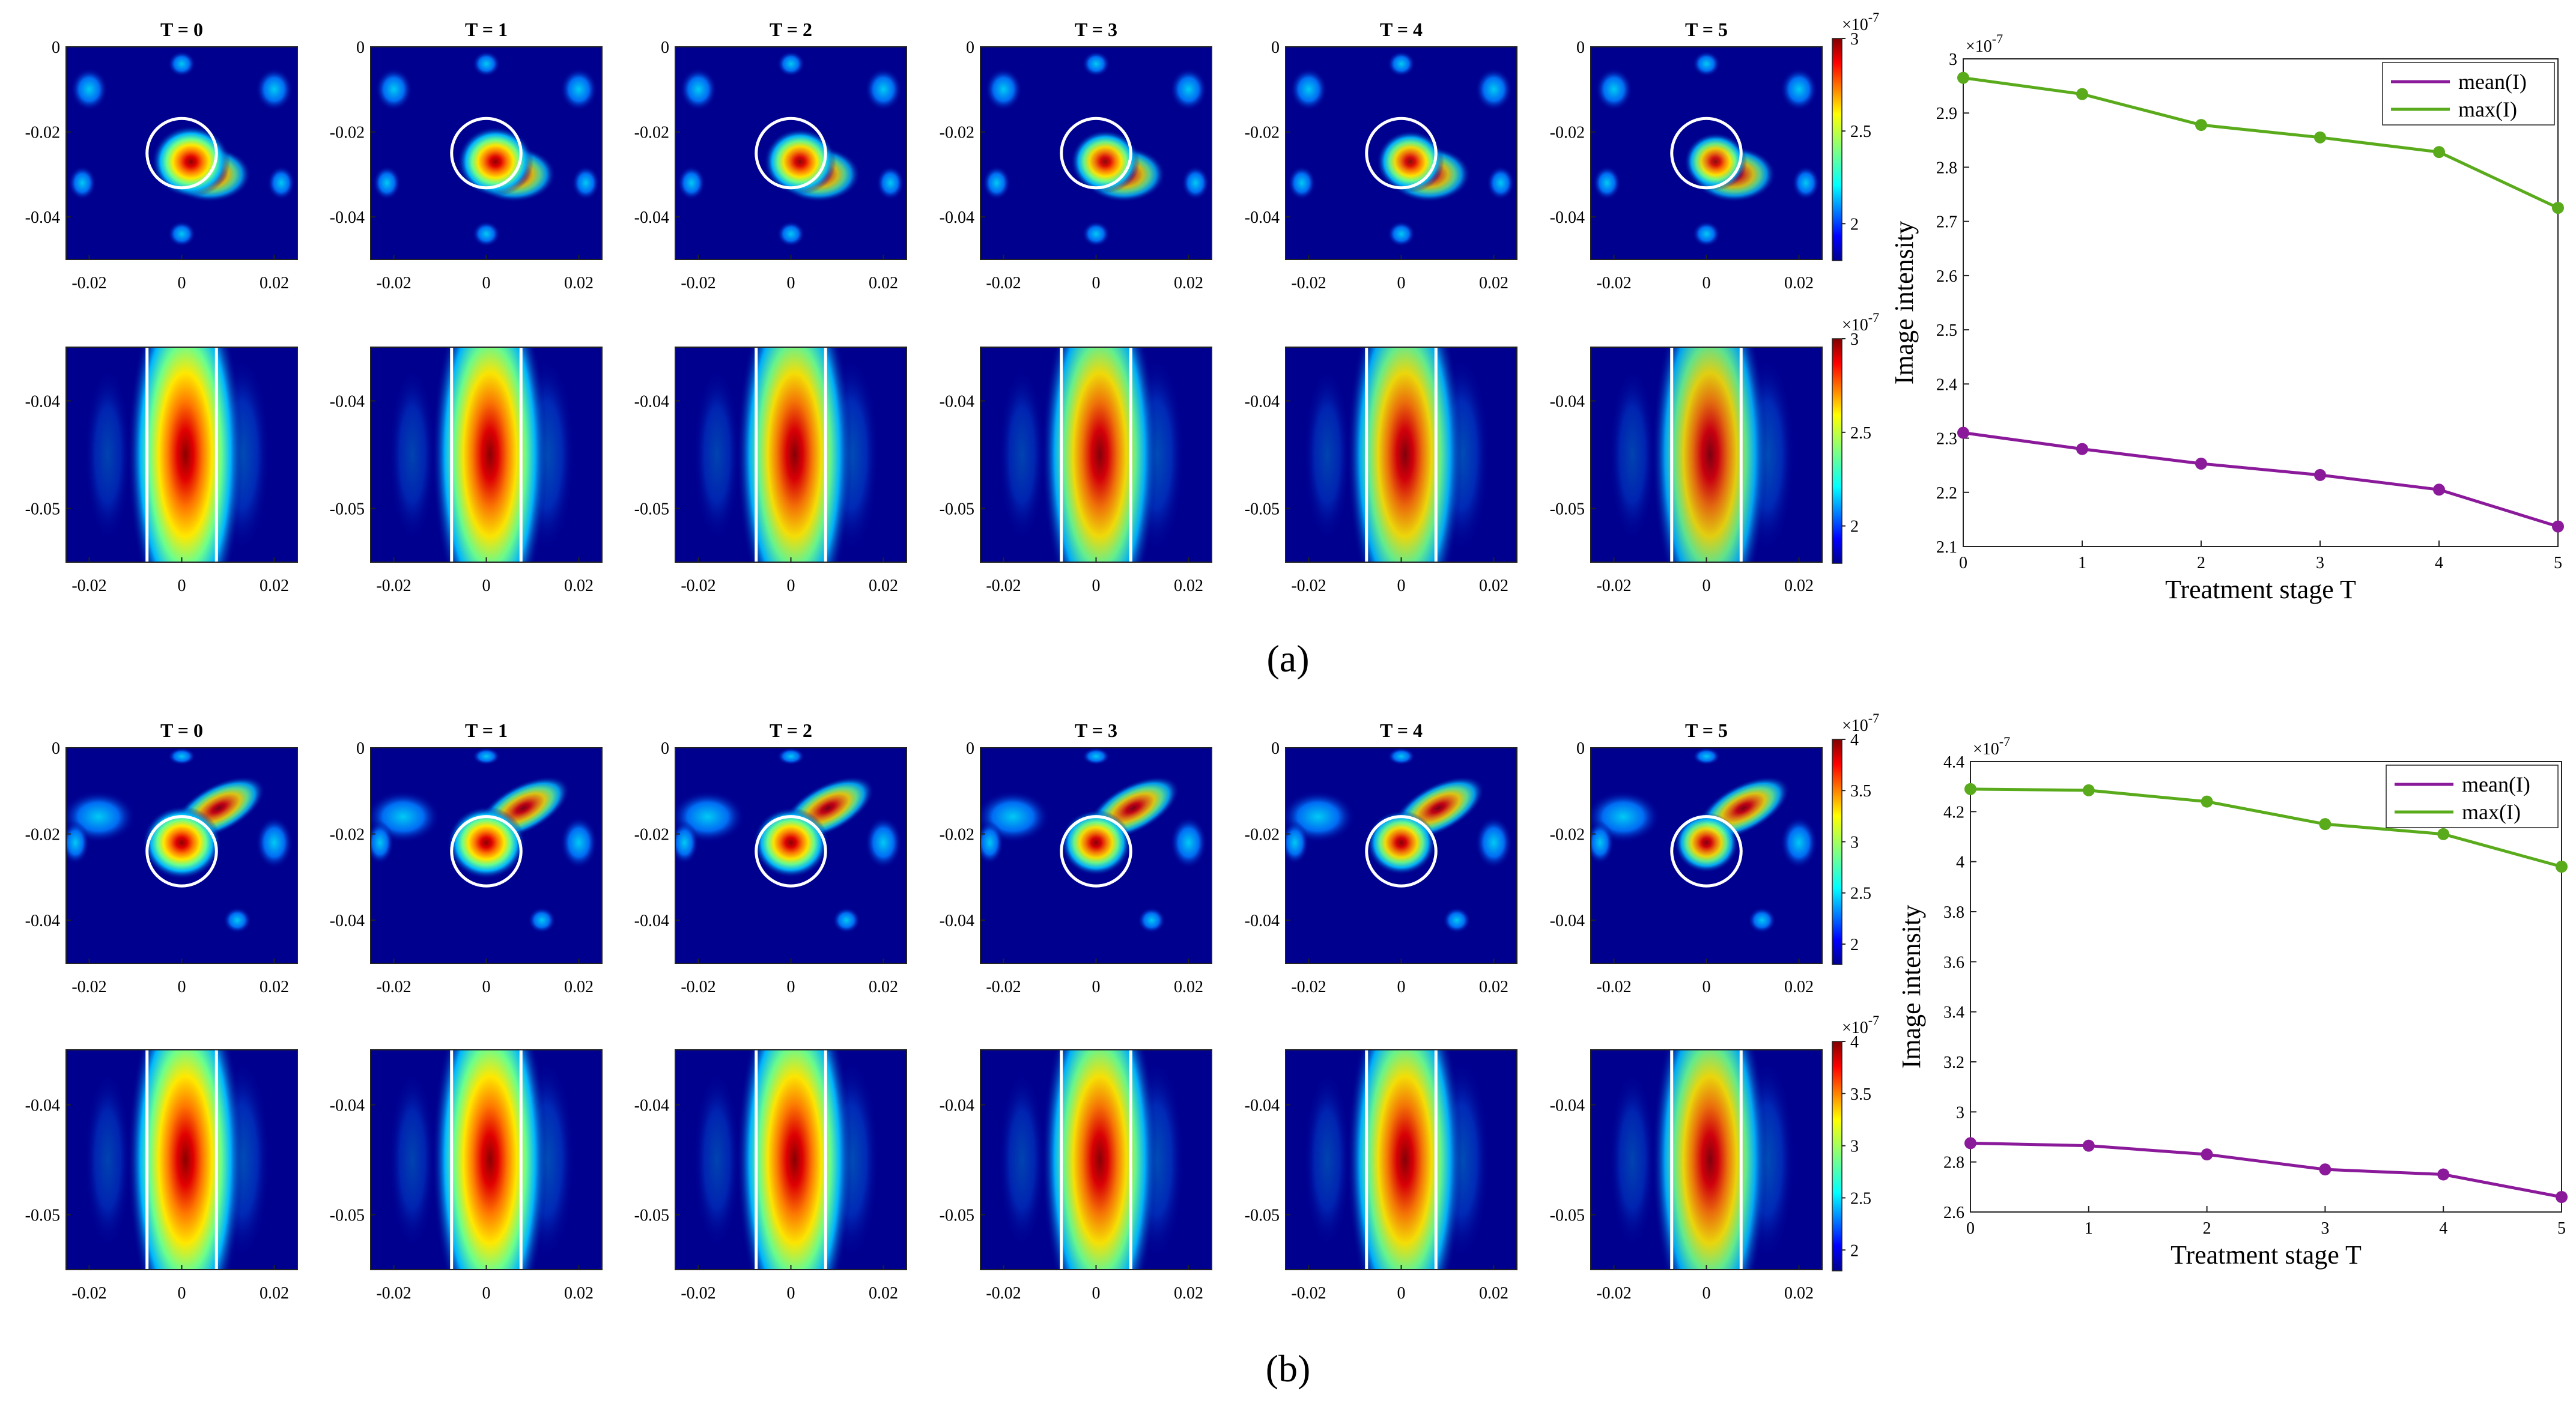 Image resolution: width=2576 pixels, height=1418 pixels. What do you see at coordinates (1991, 746) in the screenshot?
I see `line-y-exponent: ×10⁻⁷` at bounding box center [1991, 746].